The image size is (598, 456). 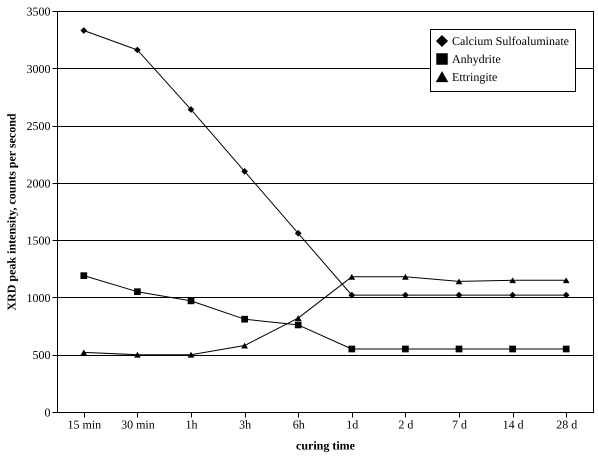 I want to click on y-tick-label: 1000, so click(x=38, y=297).